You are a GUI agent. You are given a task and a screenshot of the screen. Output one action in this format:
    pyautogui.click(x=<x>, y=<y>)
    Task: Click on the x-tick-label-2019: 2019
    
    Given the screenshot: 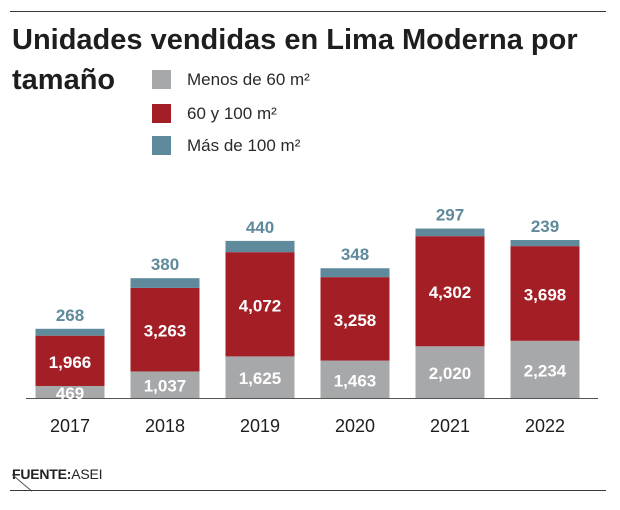 What is the action you would take?
    pyautogui.click(x=260, y=426)
    